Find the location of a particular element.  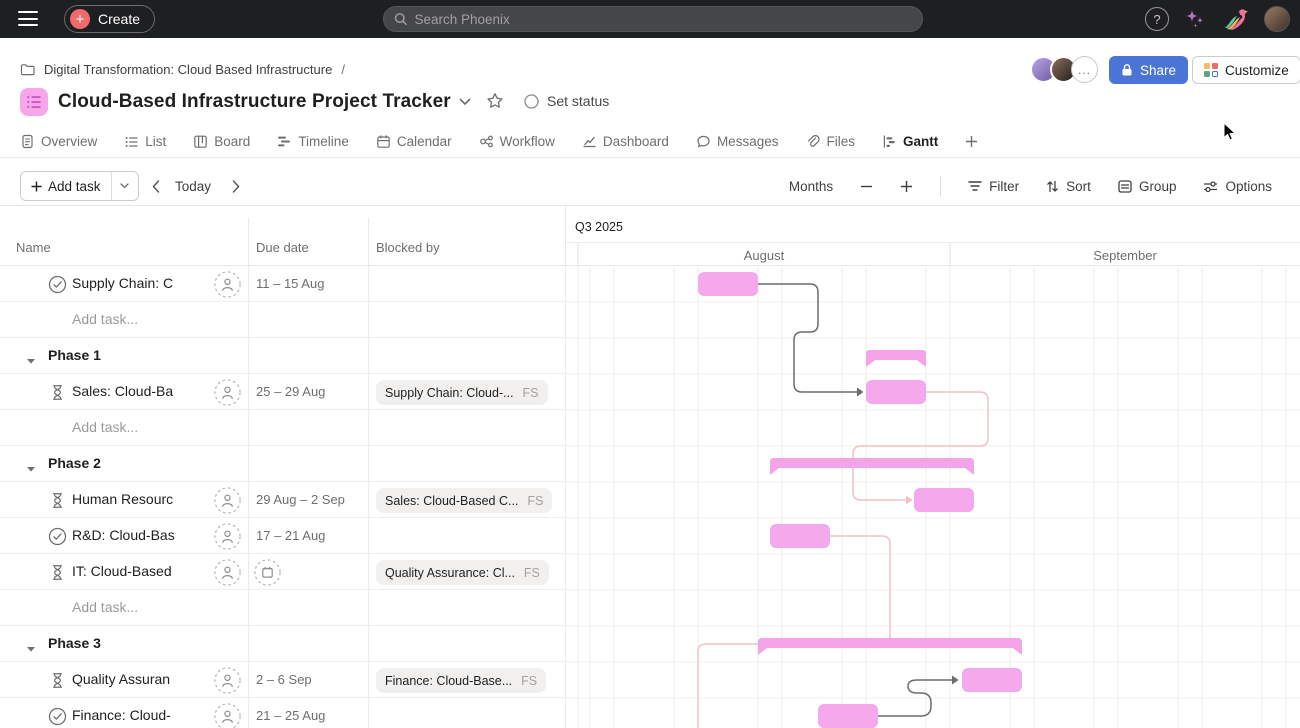

task-bar: Supply Chain is located at coordinates (728, 284).